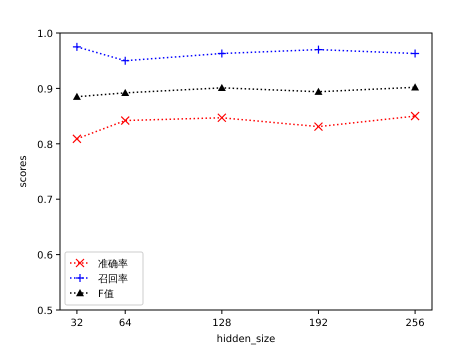  I want to click on x-tick-label: 256, so click(415, 323).